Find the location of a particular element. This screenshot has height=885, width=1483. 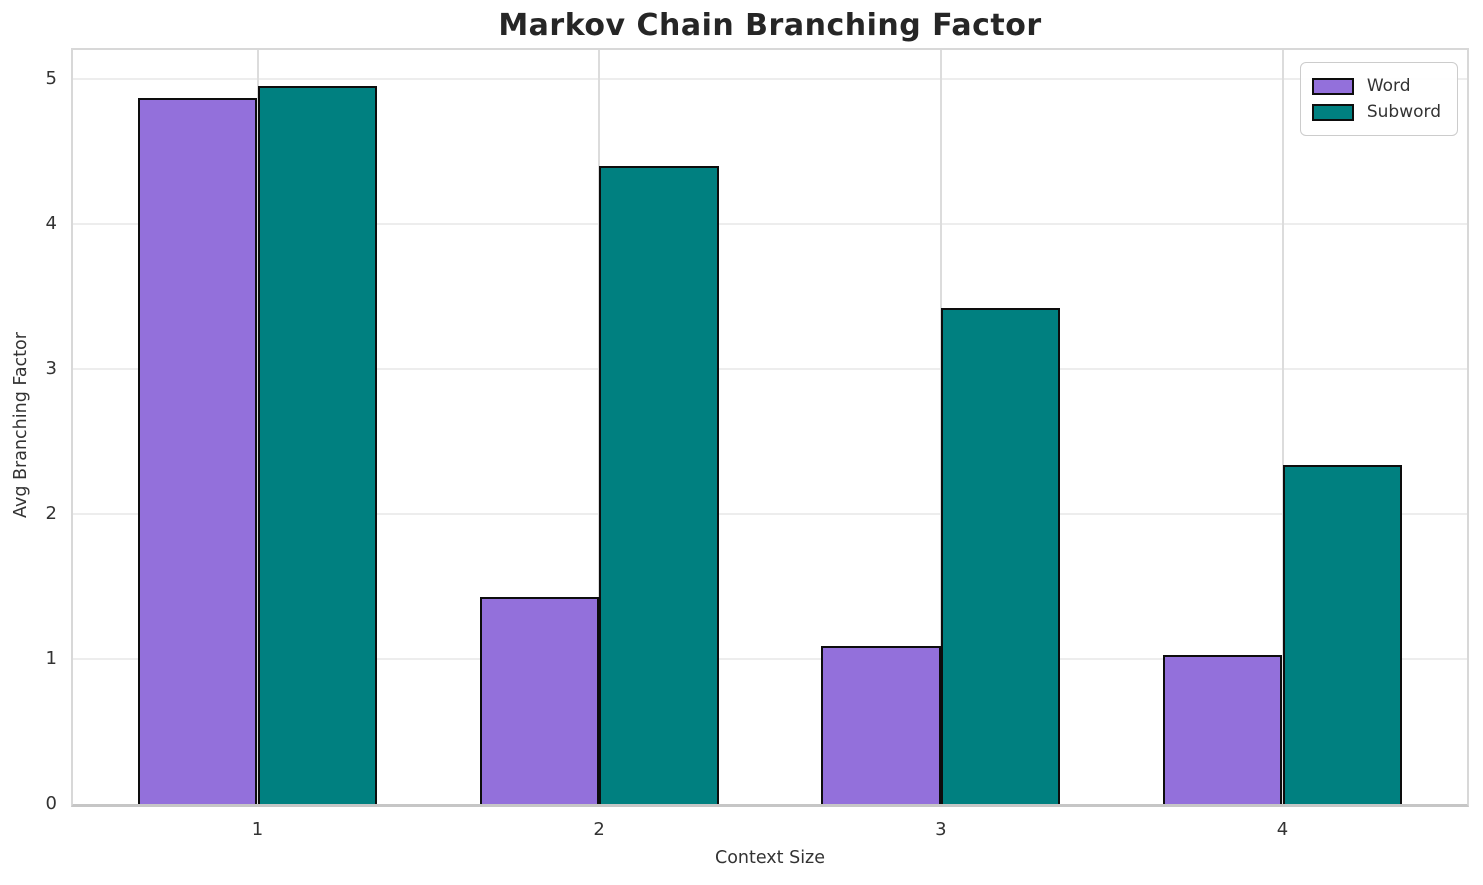

v-gridline is located at coordinates (1282, 427).